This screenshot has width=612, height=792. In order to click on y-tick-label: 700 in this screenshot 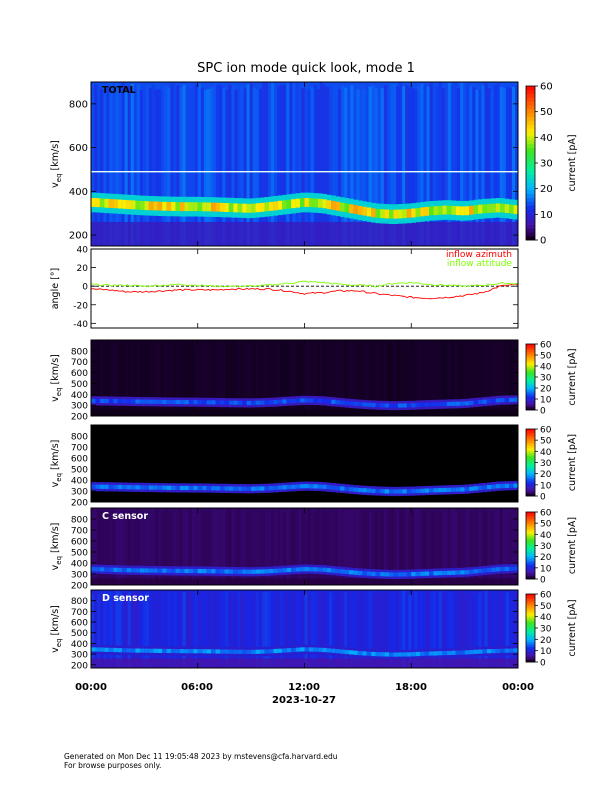, I will do `click(79, 363)`.